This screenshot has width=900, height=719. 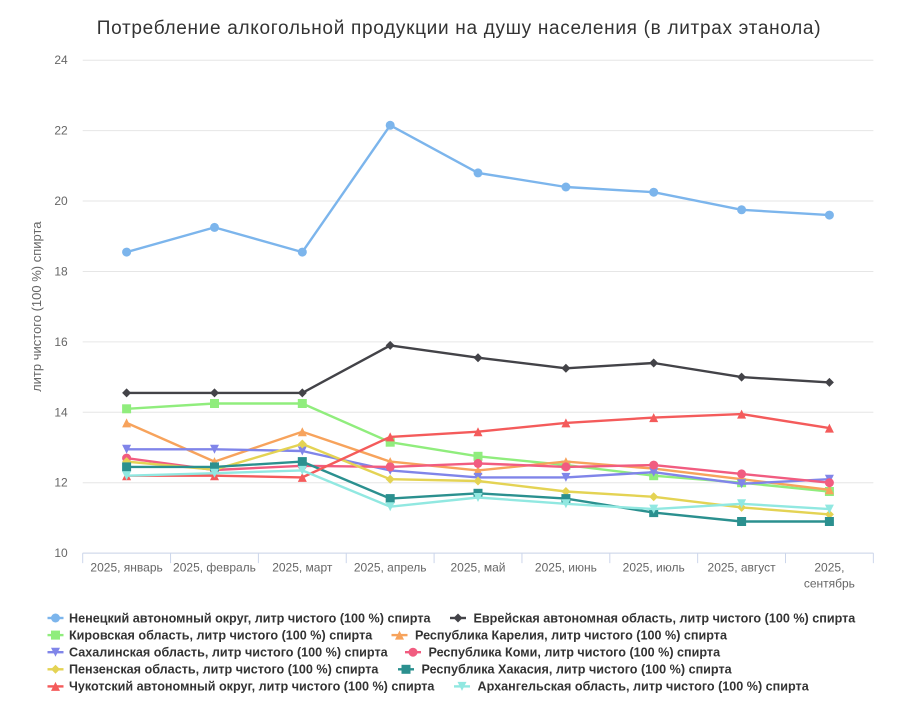 I want to click on svg-text: 2025, февраль, so click(x=214, y=568).